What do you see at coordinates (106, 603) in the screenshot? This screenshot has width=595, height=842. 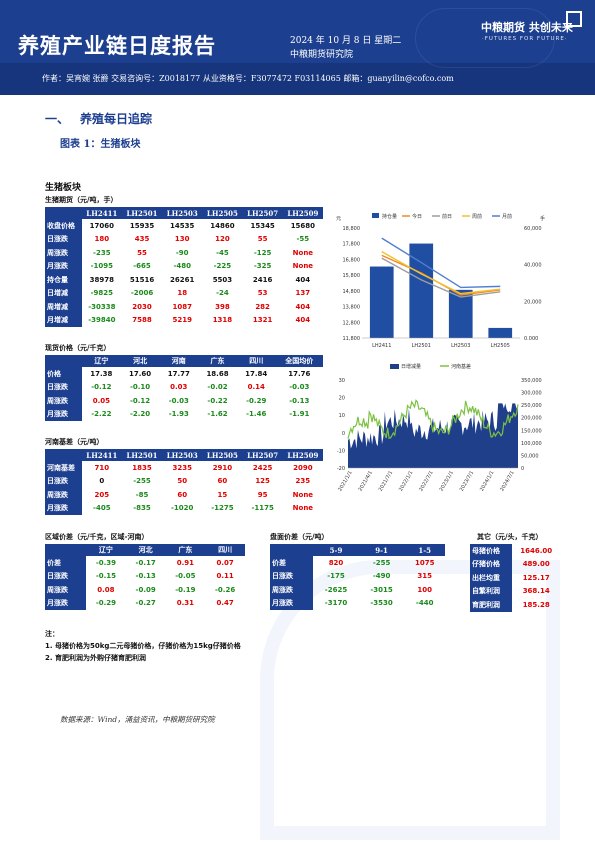 I see `table-cell: -0.29` at bounding box center [106, 603].